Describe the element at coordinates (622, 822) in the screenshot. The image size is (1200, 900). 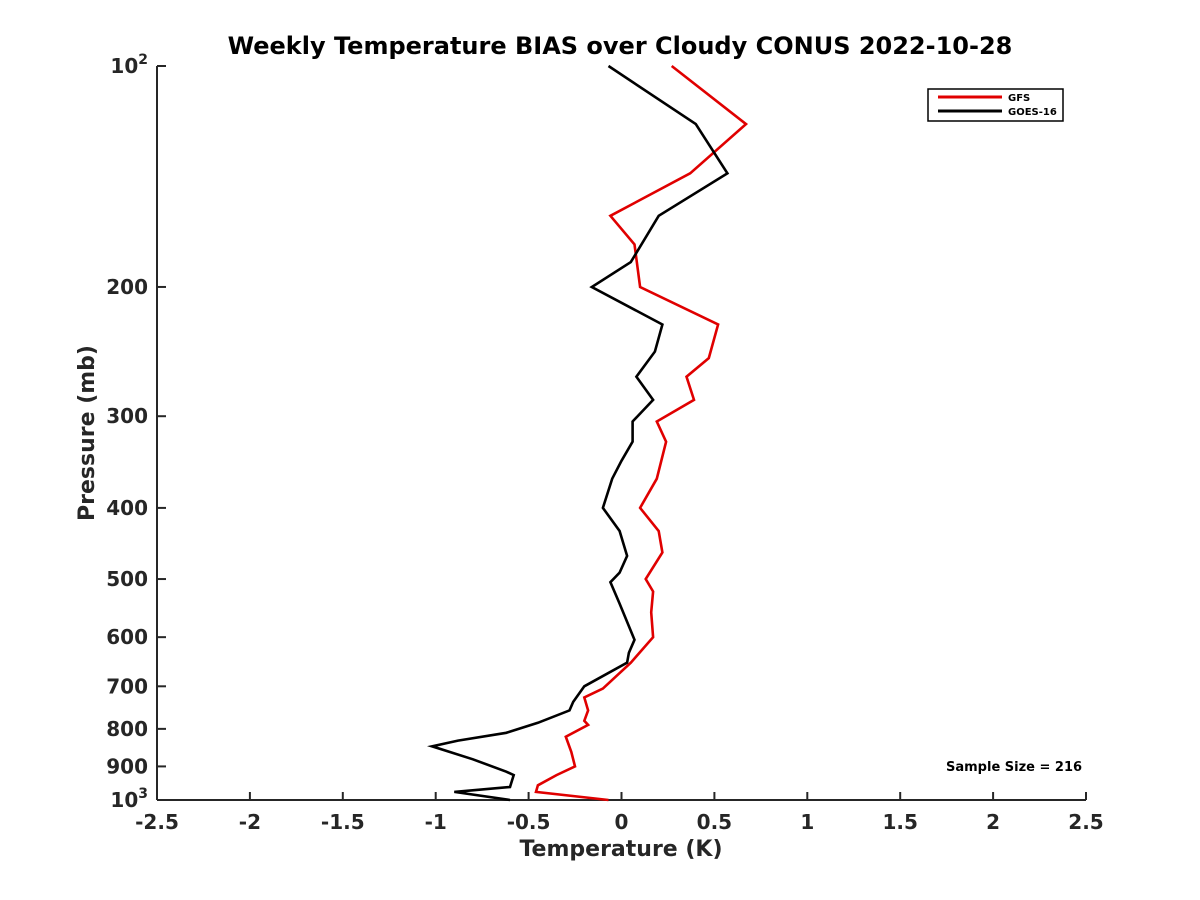
I see `x-tick-label: 0` at that location.